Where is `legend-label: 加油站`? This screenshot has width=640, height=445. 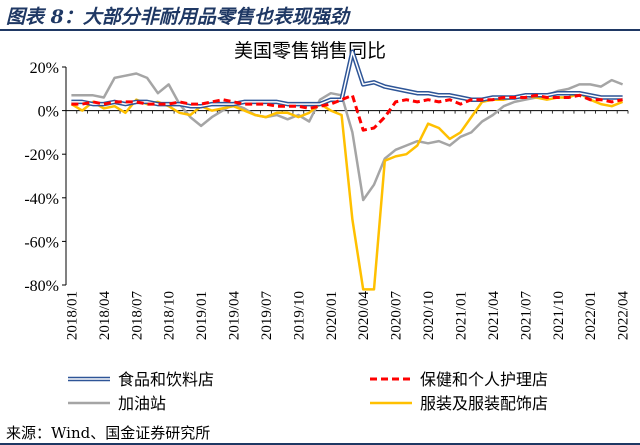
legend-label: 加油站 is located at coordinates (142, 403).